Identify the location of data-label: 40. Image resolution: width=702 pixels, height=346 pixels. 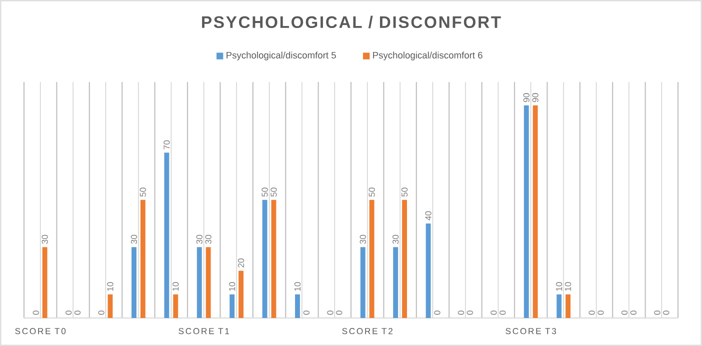
(428, 215).